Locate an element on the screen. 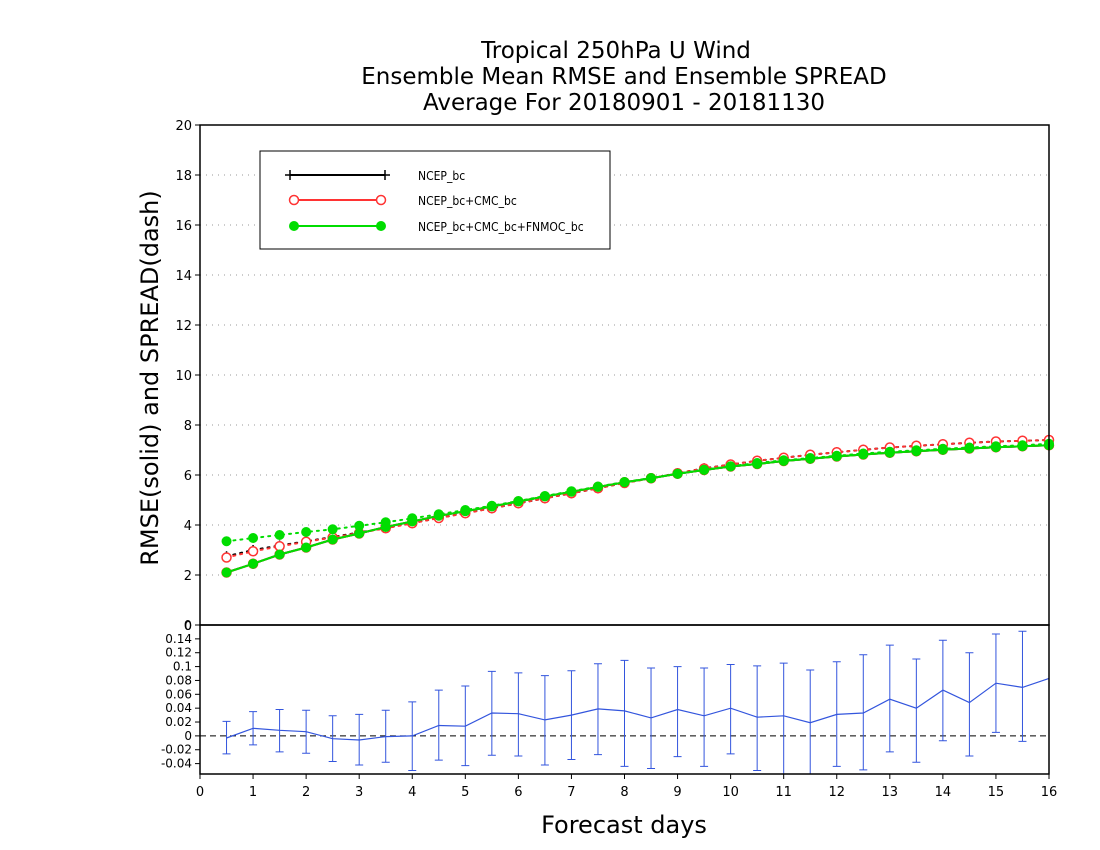 The height and width of the screenshot is (850, 1100). legend-label-ncep-cmc-fnmoc: NCEP_bc+CMC_bc+FNMOC_bc is located at coordinates (501, 227).